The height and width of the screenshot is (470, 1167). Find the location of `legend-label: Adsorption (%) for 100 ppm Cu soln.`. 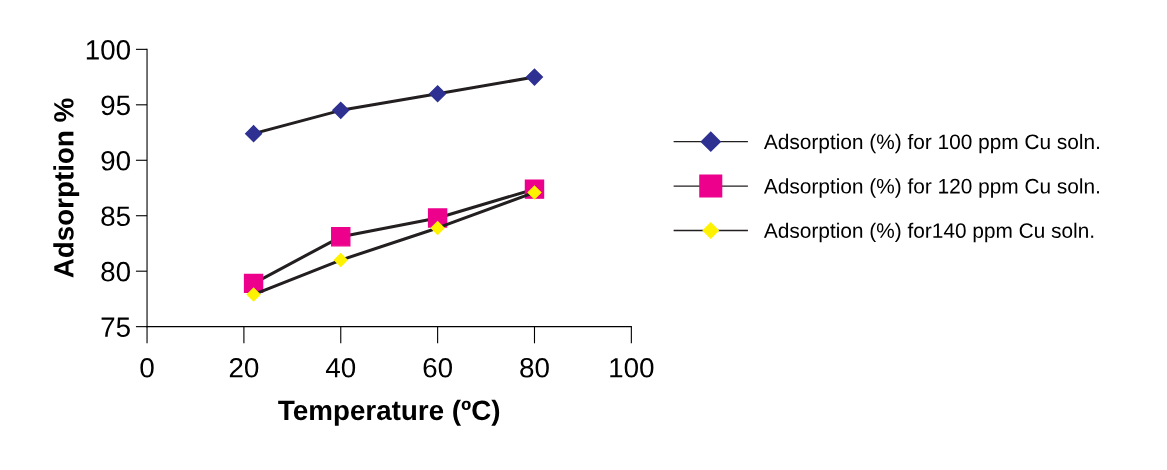

legend-label: Adsorption (%) for 100 ppm Cu soln. is located at coordinates (931, 143).